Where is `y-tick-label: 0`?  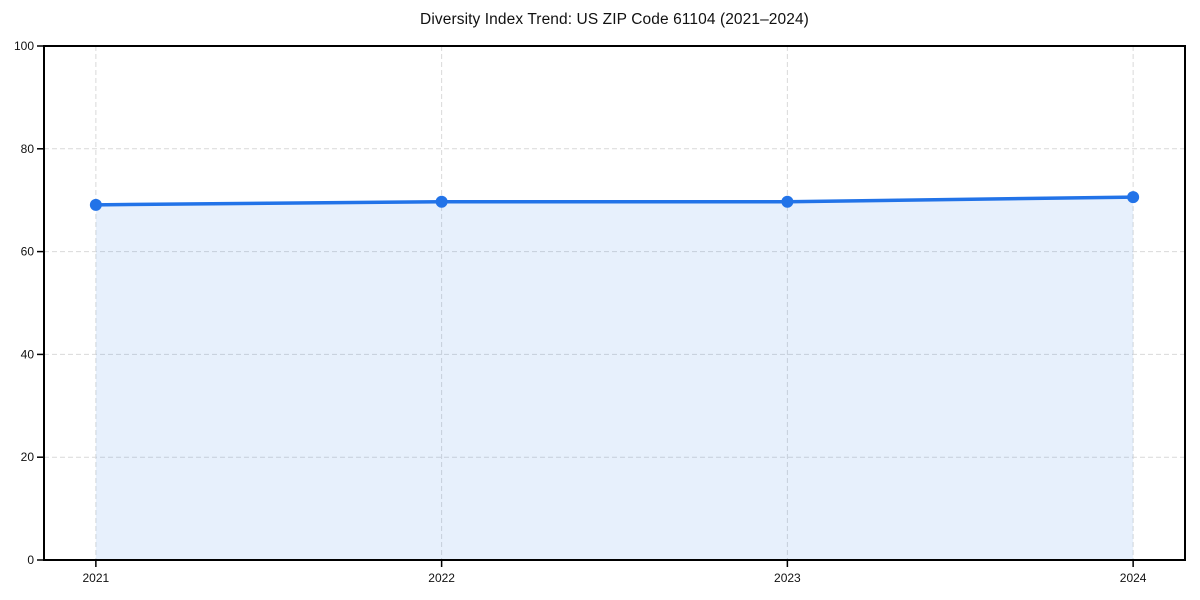
y-tick-label: 0 is located at coordinates (30, 560).